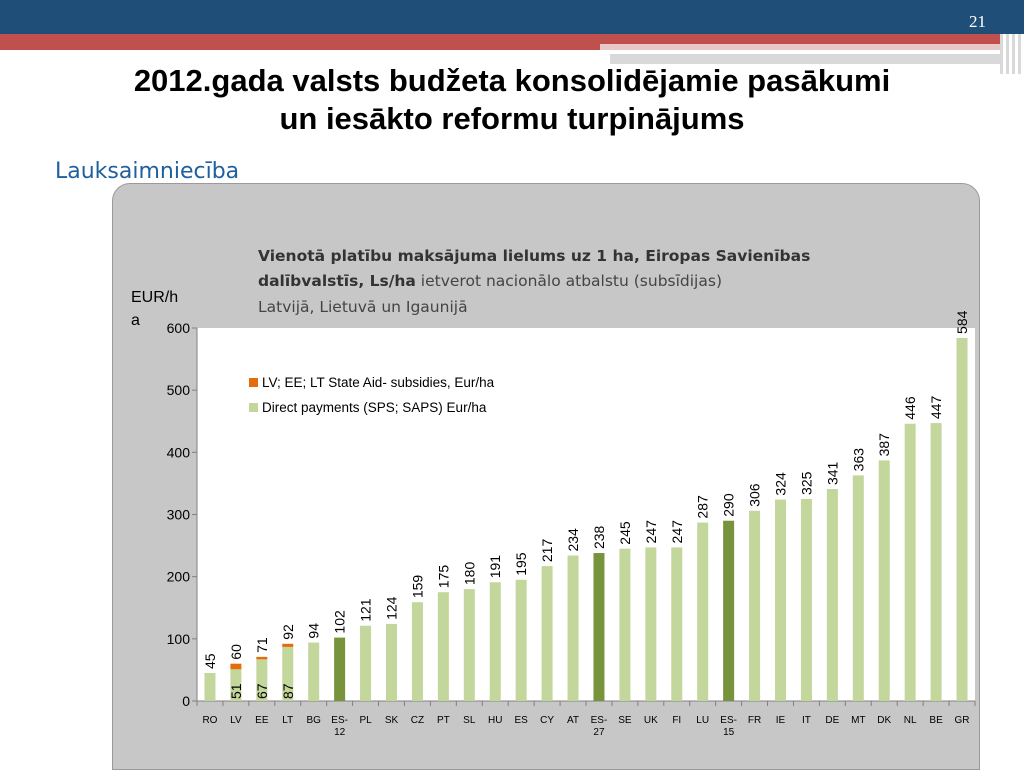  What do you see at coordinates (469, 574) in the screenshot?
I see `data-label: 180` at bounding box center [469, 574].